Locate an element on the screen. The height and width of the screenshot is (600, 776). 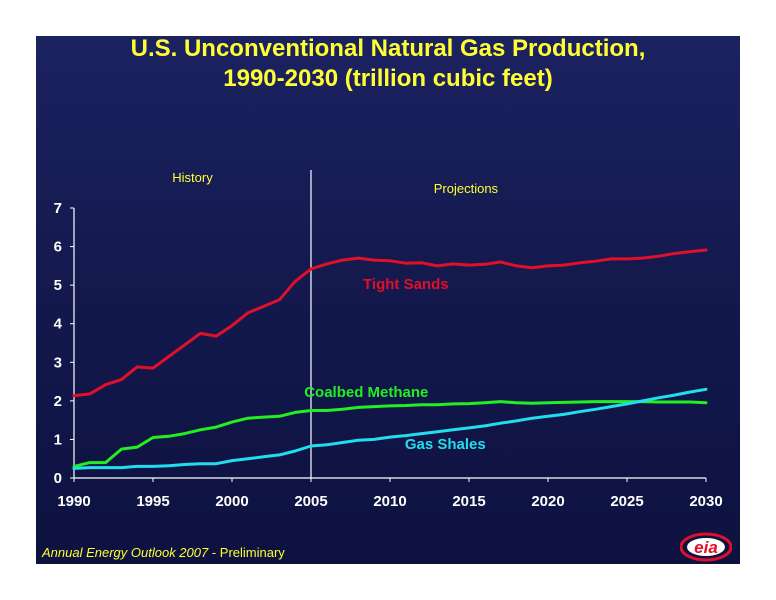
series-line-gas-shales is located at coordinates (390, 428).